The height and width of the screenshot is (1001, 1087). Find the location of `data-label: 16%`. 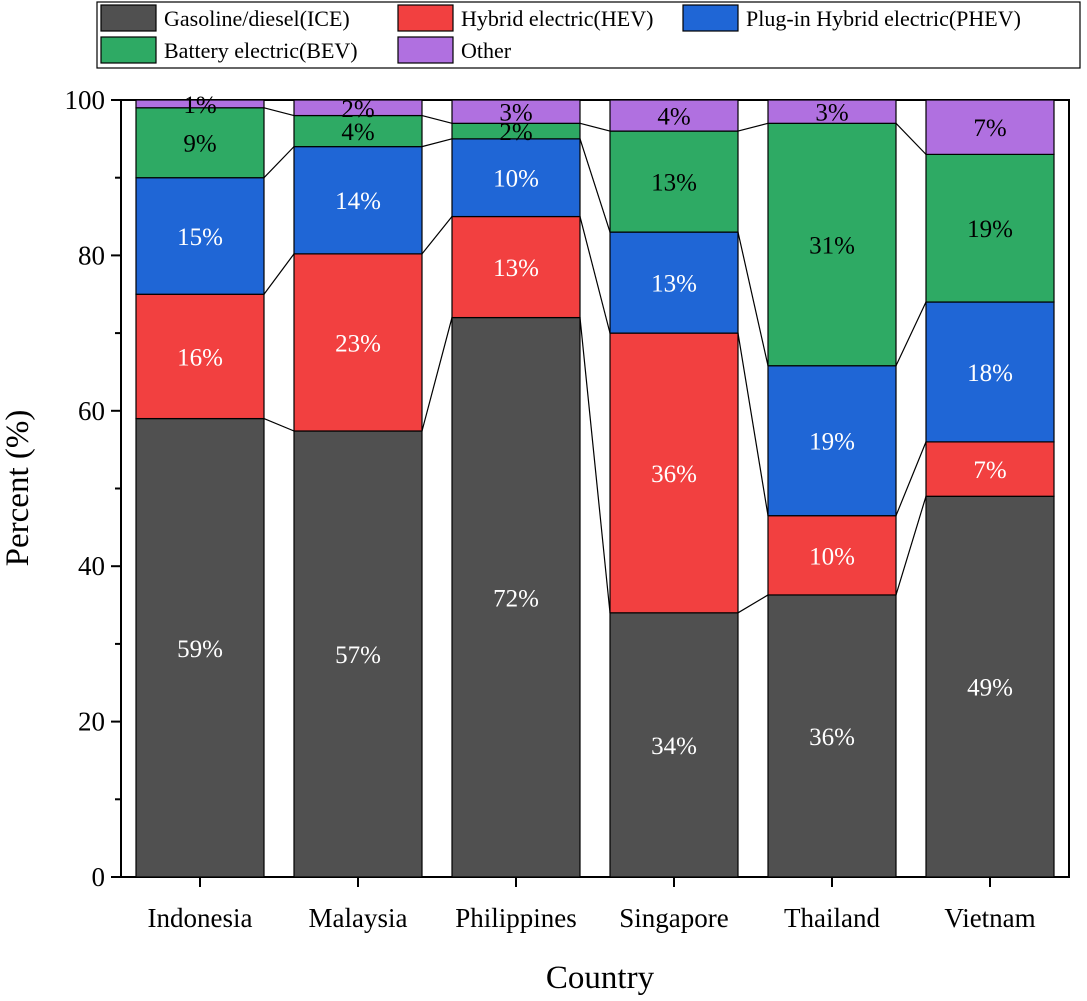

data-label: 16% is located at coordinates (200, 357).